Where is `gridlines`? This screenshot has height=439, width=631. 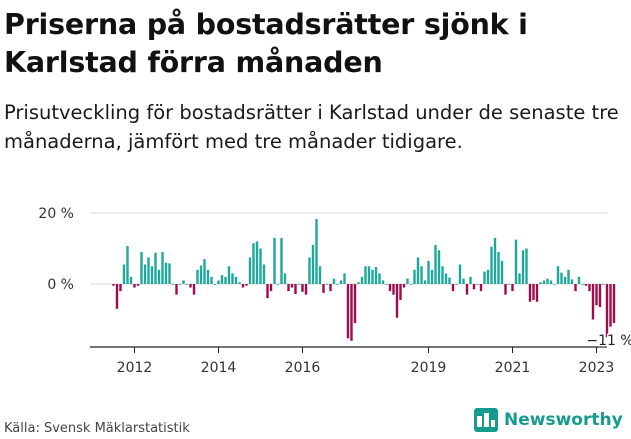
gridlines is located at coordinates (348, 248).